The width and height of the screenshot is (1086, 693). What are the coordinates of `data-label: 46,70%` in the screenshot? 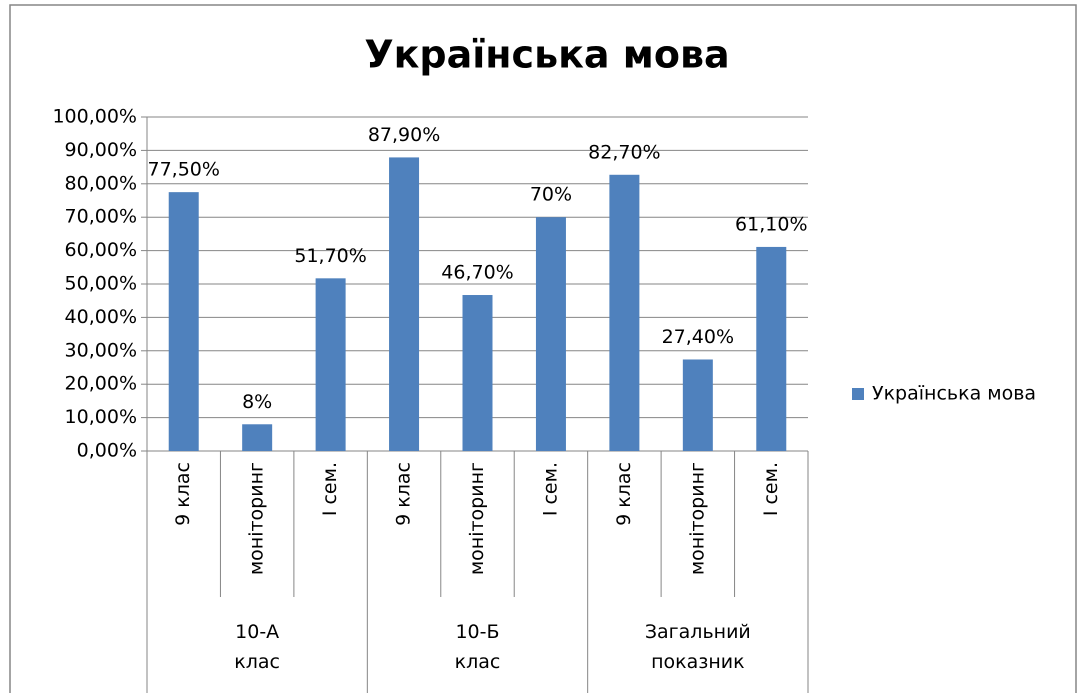 It's located at (477, 273).